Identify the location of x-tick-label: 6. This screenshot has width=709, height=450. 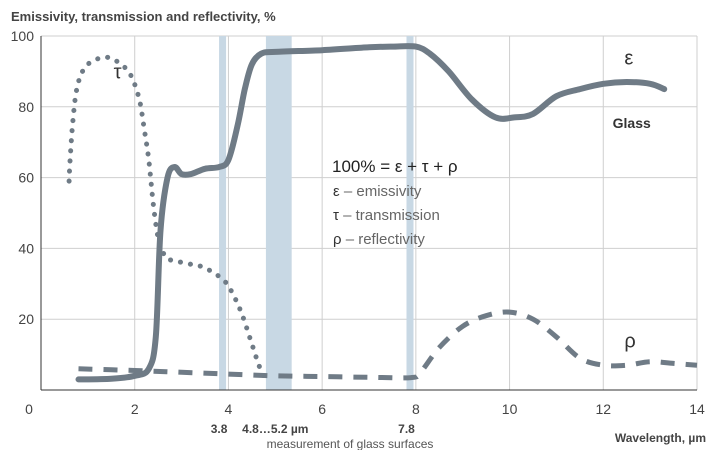
(322, 409).